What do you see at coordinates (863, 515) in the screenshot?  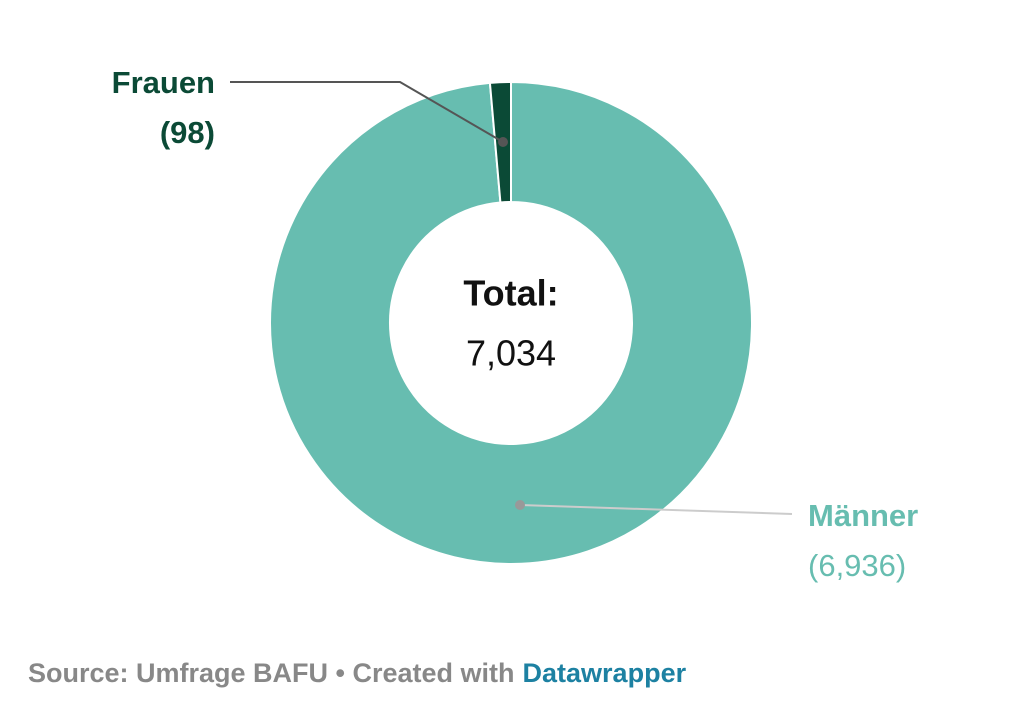 I see `slice-label: Männer` at bounding box center [863, 515].